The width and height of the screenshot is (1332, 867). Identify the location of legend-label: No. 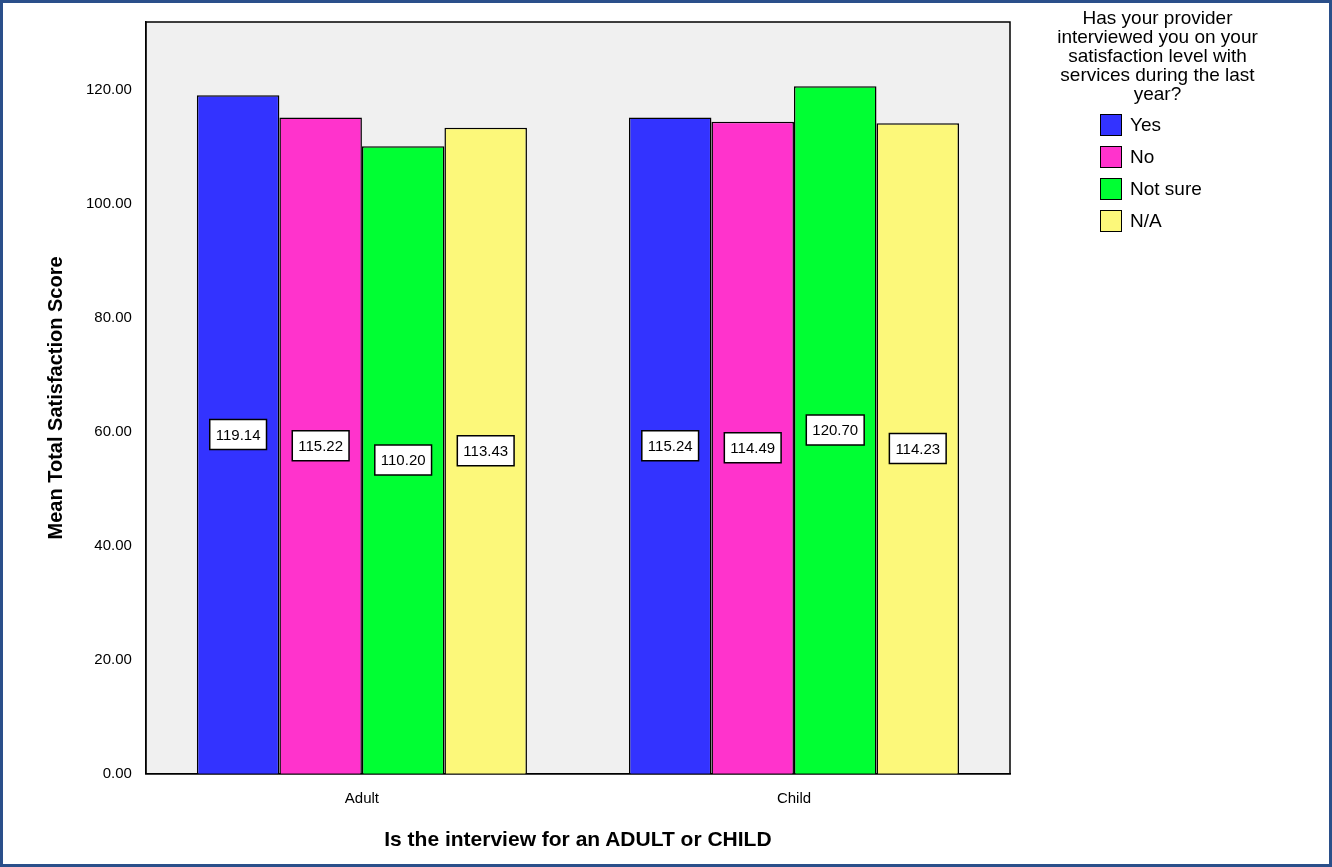
(1142, 157).